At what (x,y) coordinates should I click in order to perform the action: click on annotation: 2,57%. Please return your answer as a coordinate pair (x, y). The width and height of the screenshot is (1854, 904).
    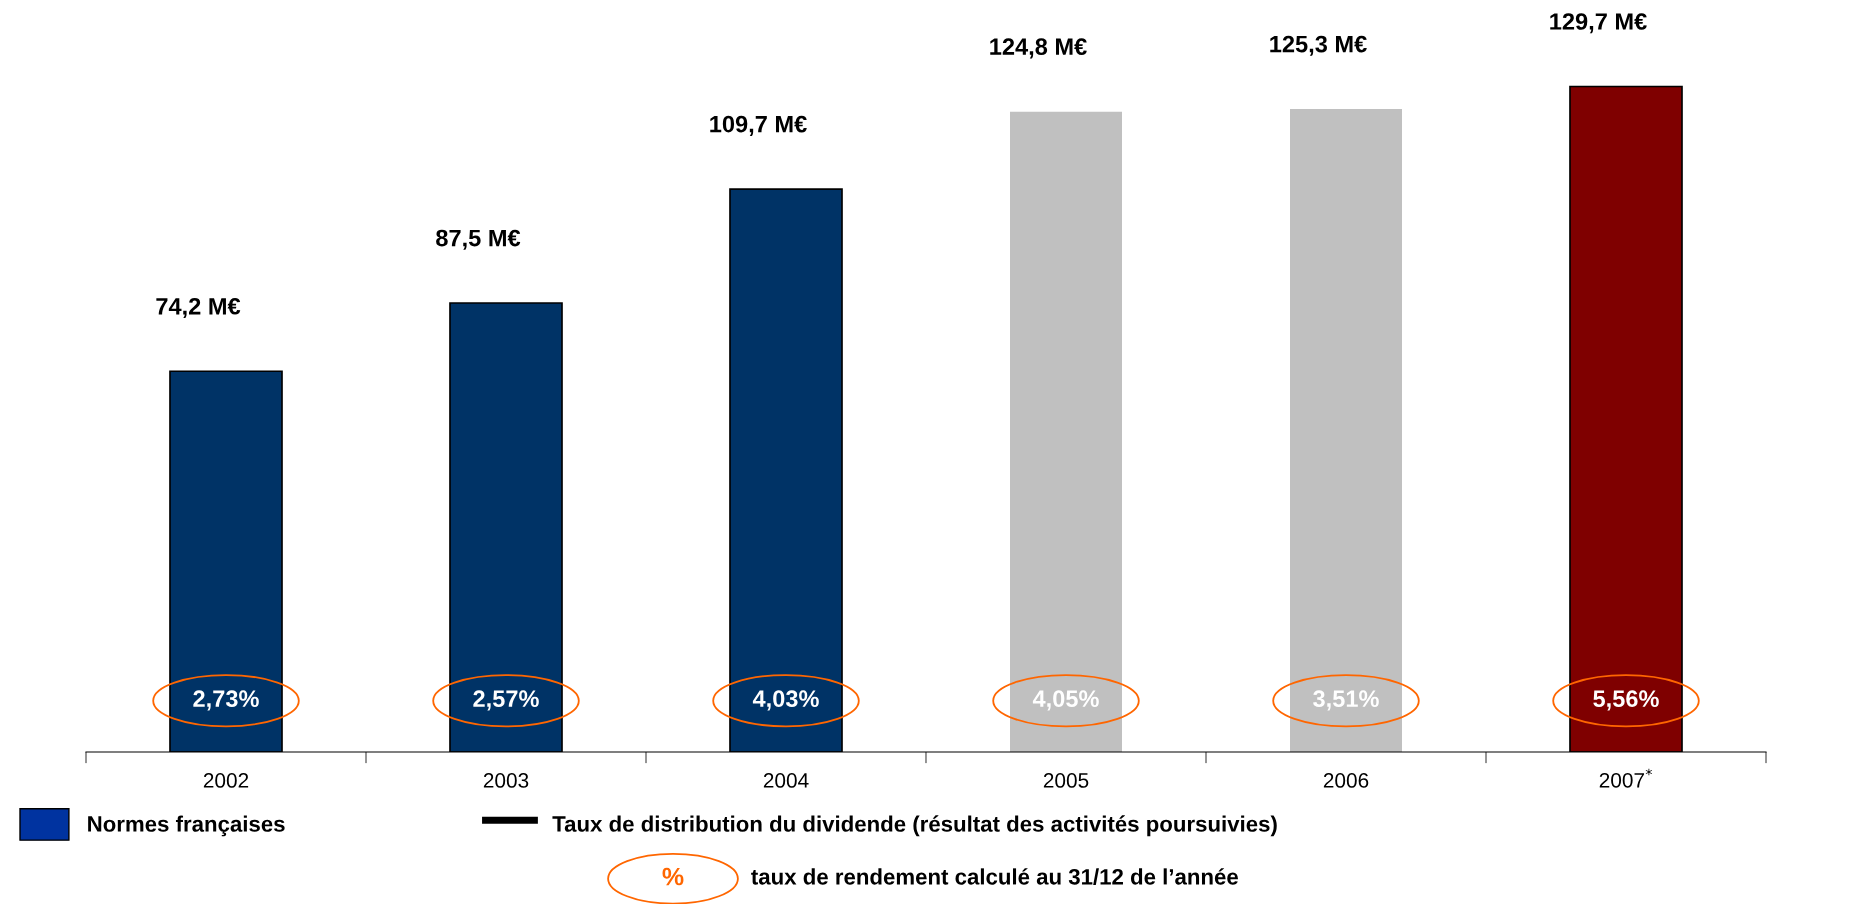
    Looking at the image, I should click on (506, 700).